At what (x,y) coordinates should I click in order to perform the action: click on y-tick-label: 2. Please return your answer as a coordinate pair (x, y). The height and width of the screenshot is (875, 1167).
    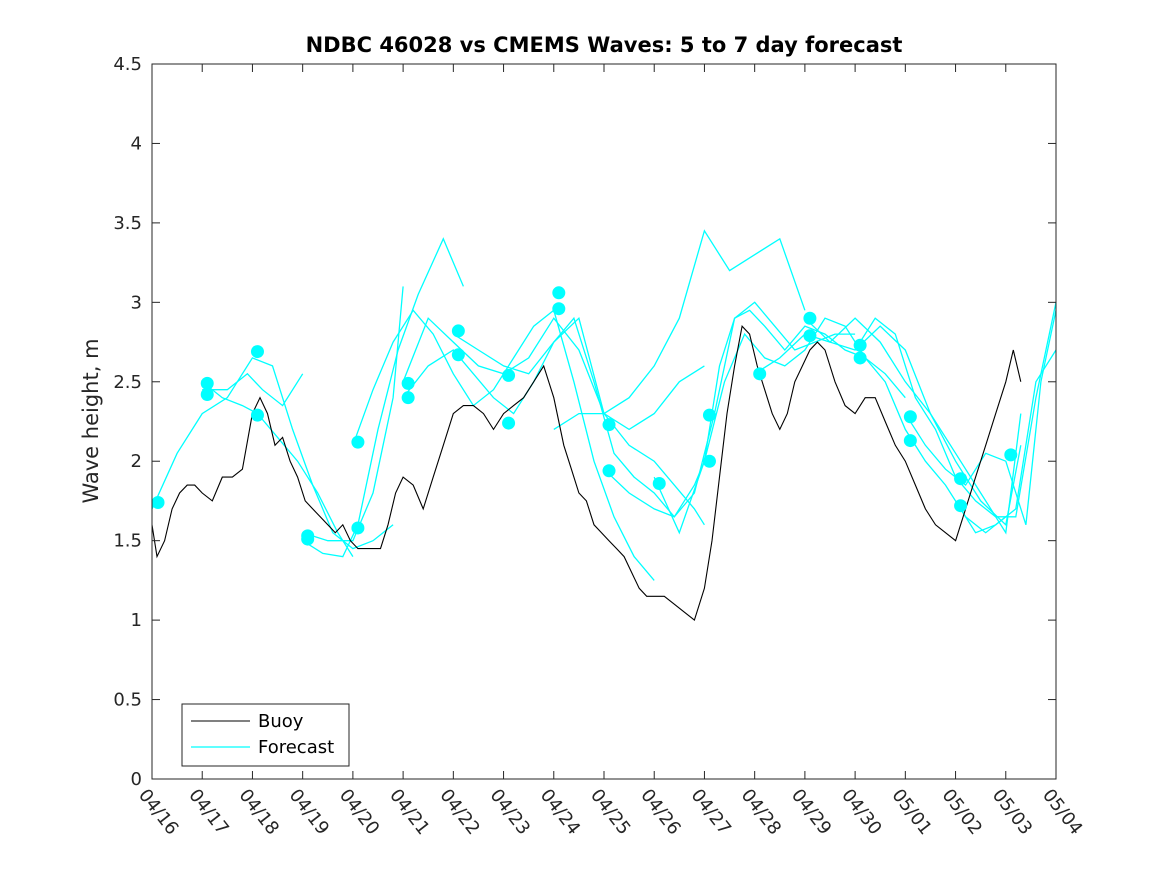
    Looking at the image, I should click on (136, 461).